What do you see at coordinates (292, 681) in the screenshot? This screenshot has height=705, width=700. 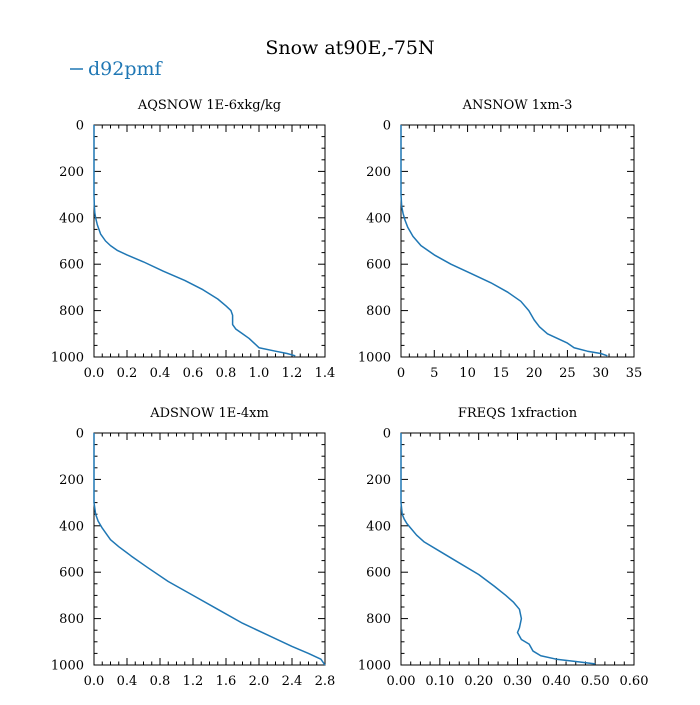 I see `x-tick-label: 2.4` at bounding box center [292, 681].